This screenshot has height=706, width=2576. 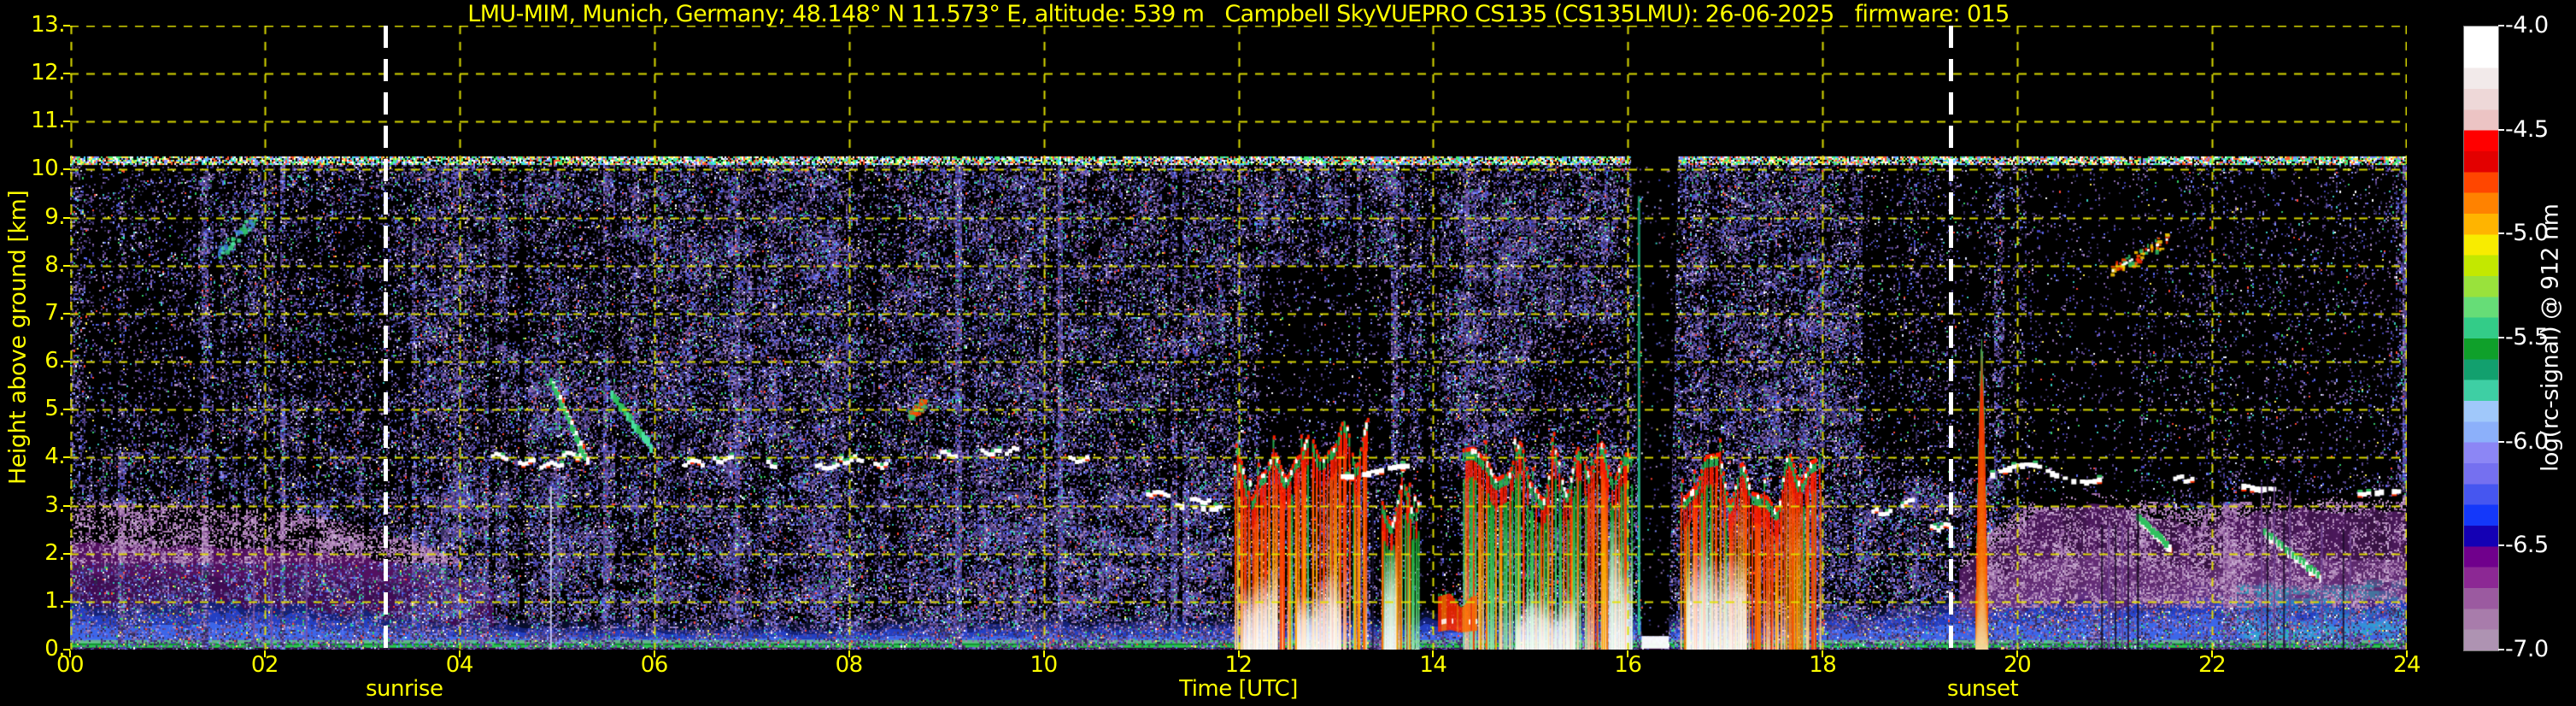 I want to click on y-tick-label: 1., so click(x=54, y=600).